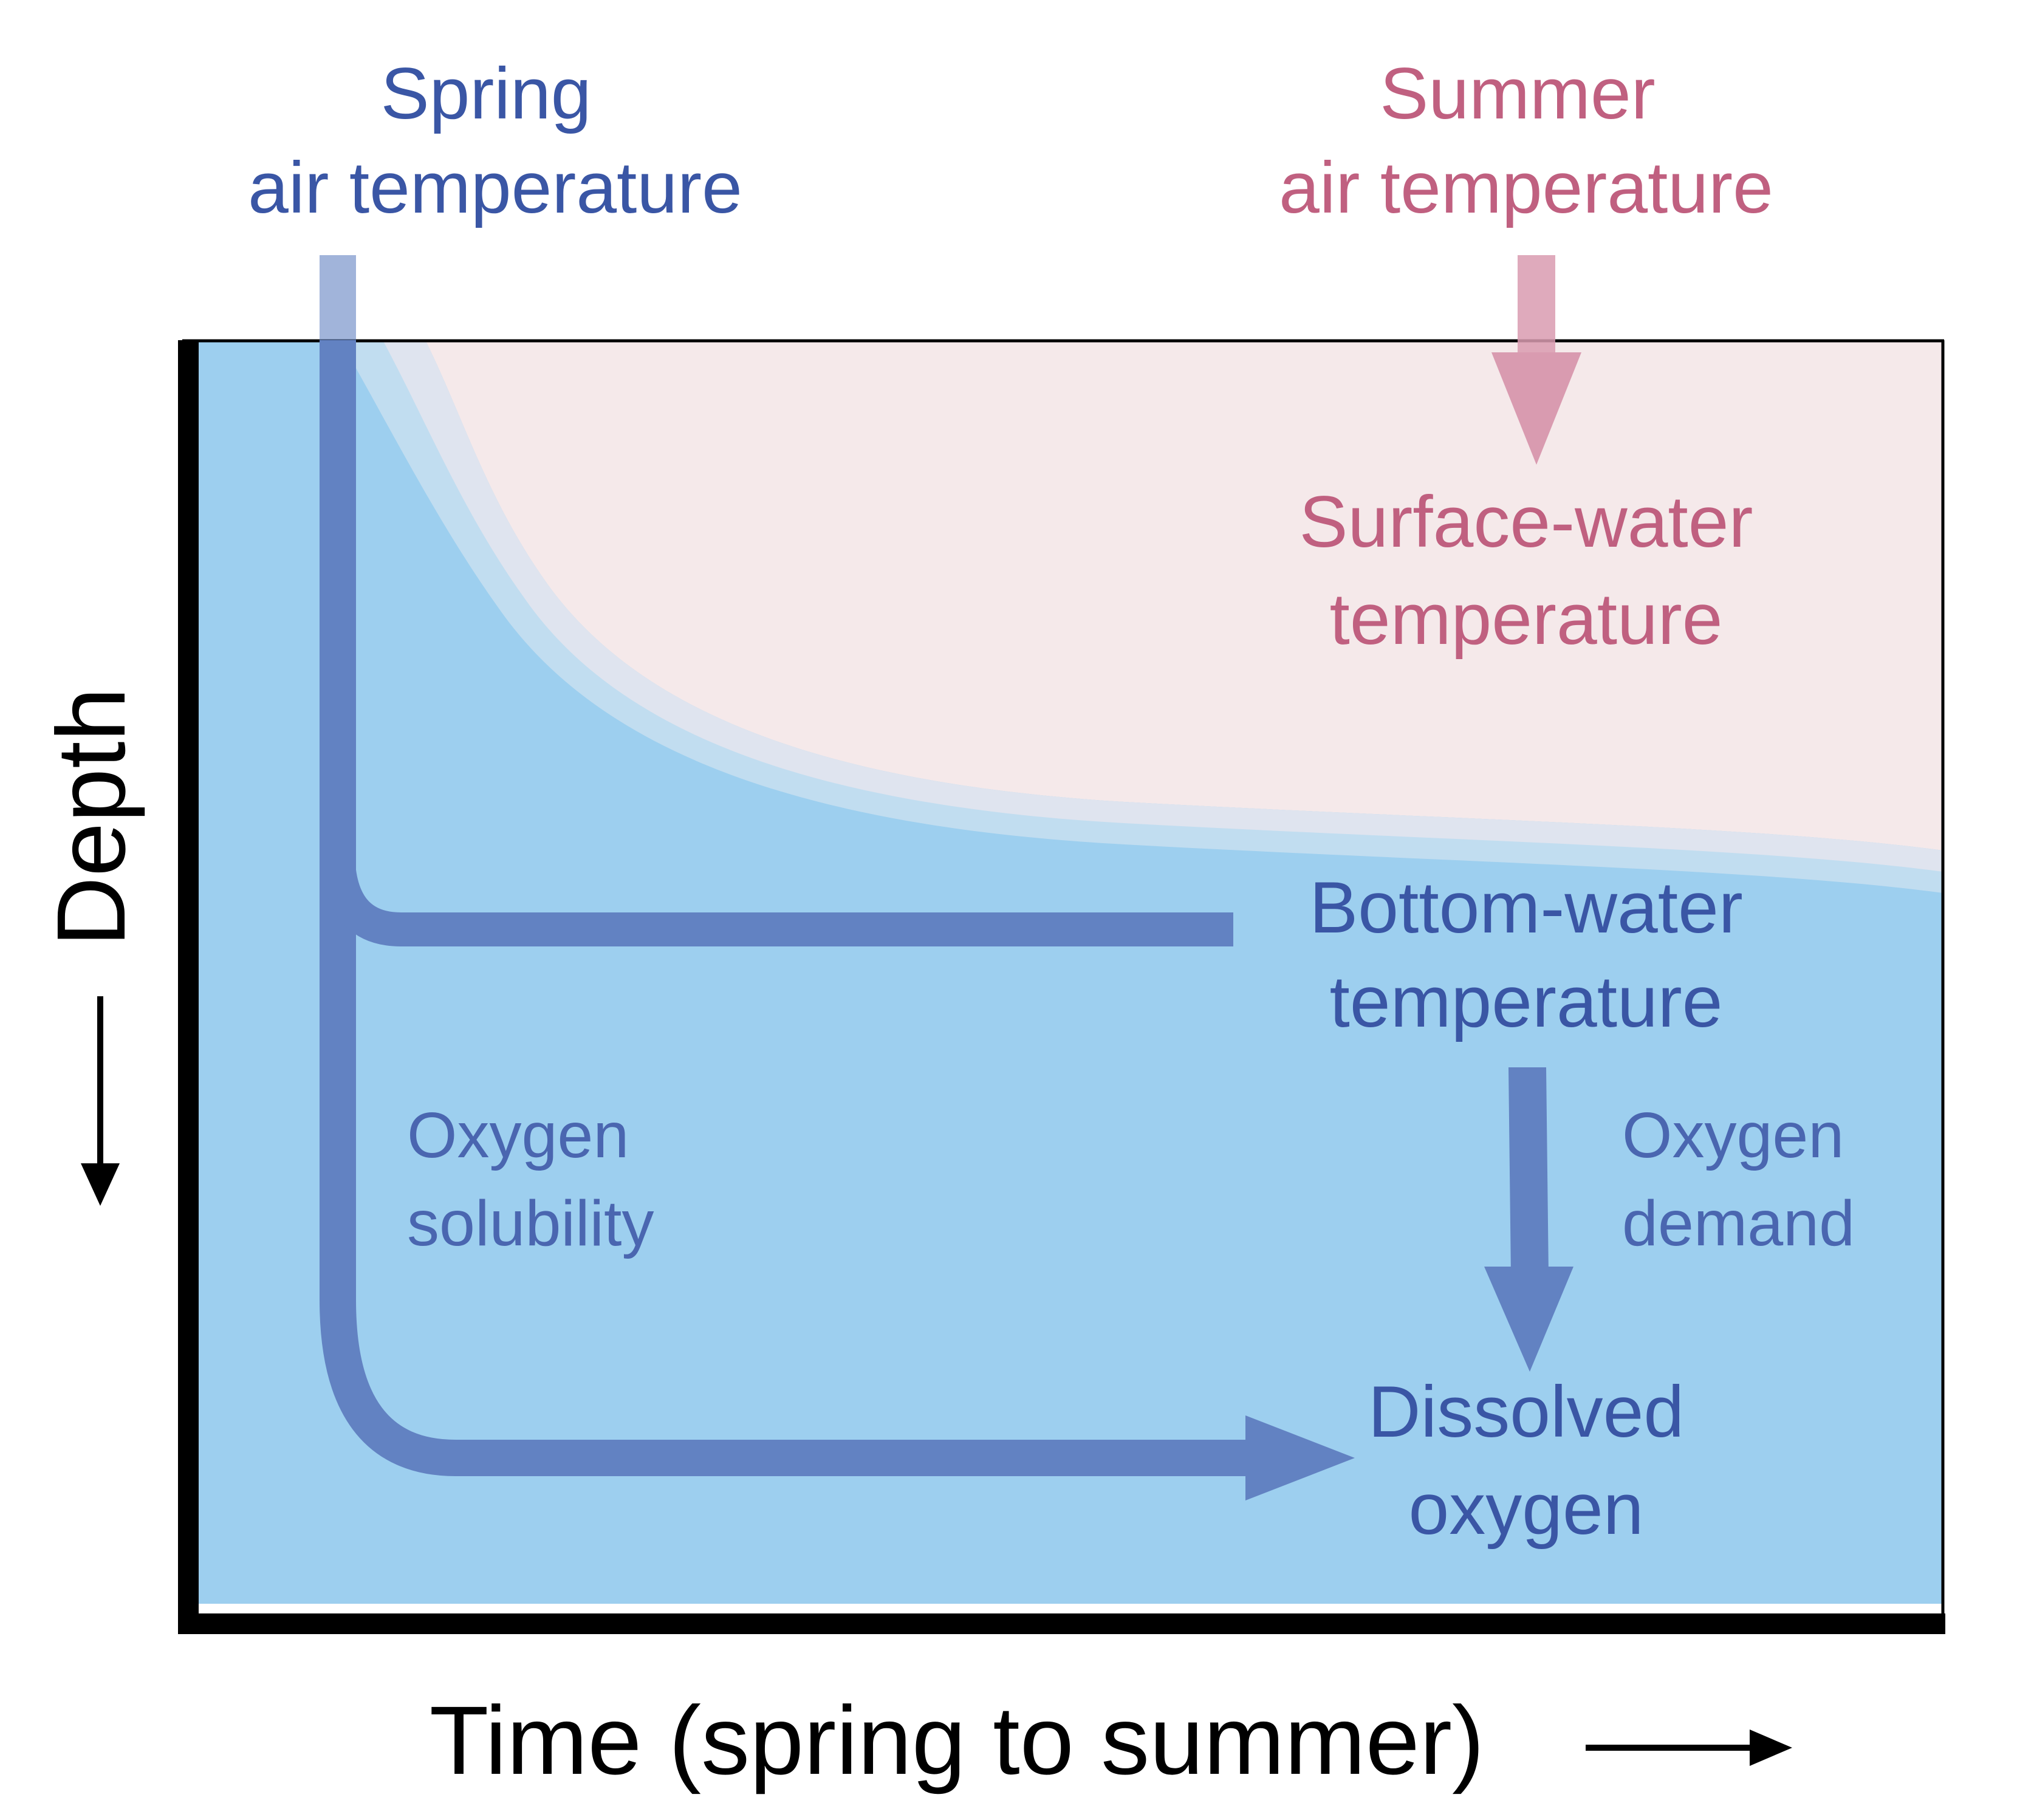  Describe the element at coordinates (338, 298) in the screenshot. I see `spring-air-stub` at that location.